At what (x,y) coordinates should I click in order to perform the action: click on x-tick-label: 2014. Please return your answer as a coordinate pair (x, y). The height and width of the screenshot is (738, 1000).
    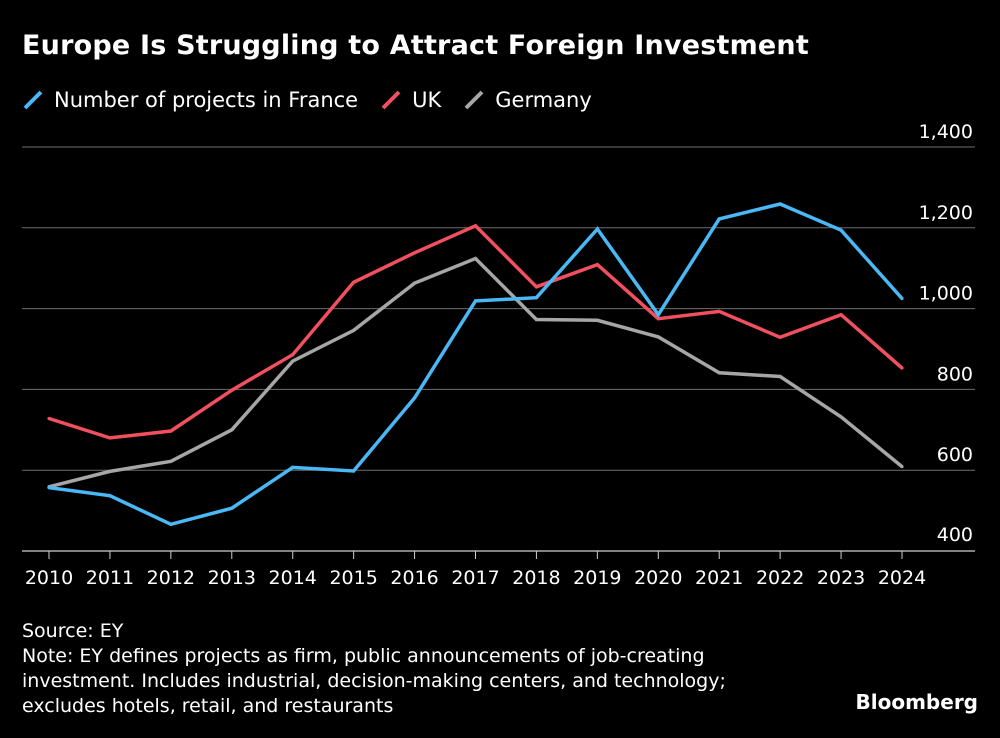
    Looking at the image, I should click on (293, 578).